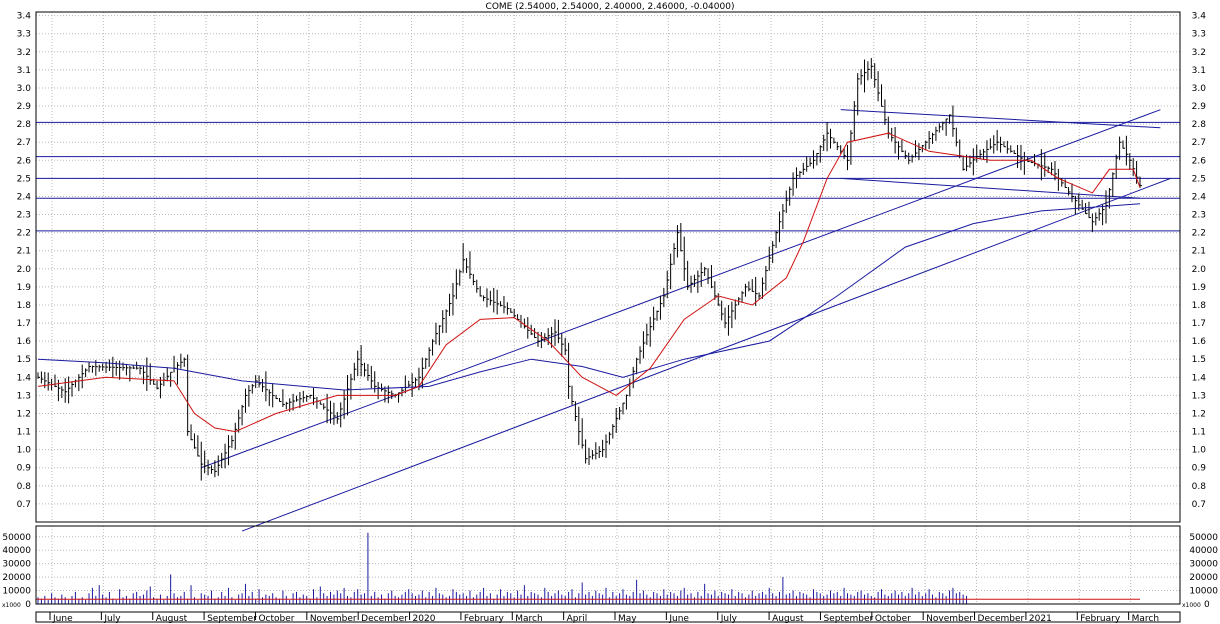 The height and width of the screenshot is (624, 1220). I want to click on price-tick-left: 0.8, so click(24, 487).